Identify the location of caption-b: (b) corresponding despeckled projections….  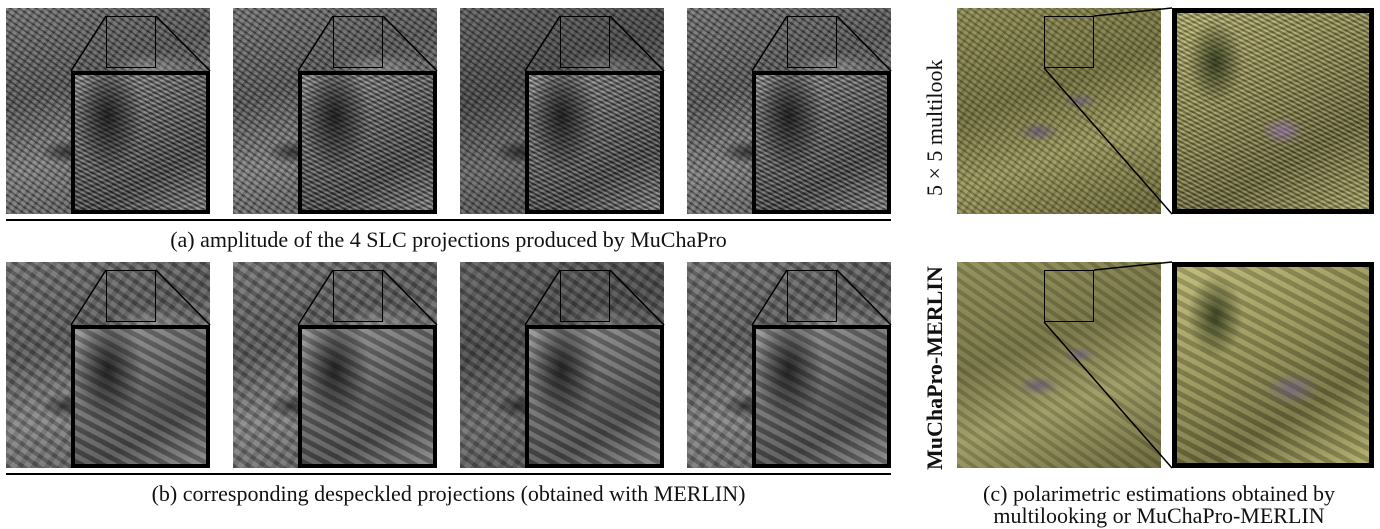
(448, 493).